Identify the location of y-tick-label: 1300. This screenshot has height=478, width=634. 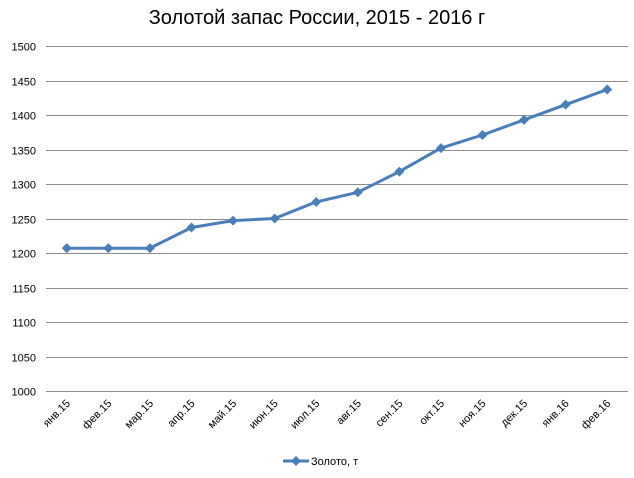
(24, 186).